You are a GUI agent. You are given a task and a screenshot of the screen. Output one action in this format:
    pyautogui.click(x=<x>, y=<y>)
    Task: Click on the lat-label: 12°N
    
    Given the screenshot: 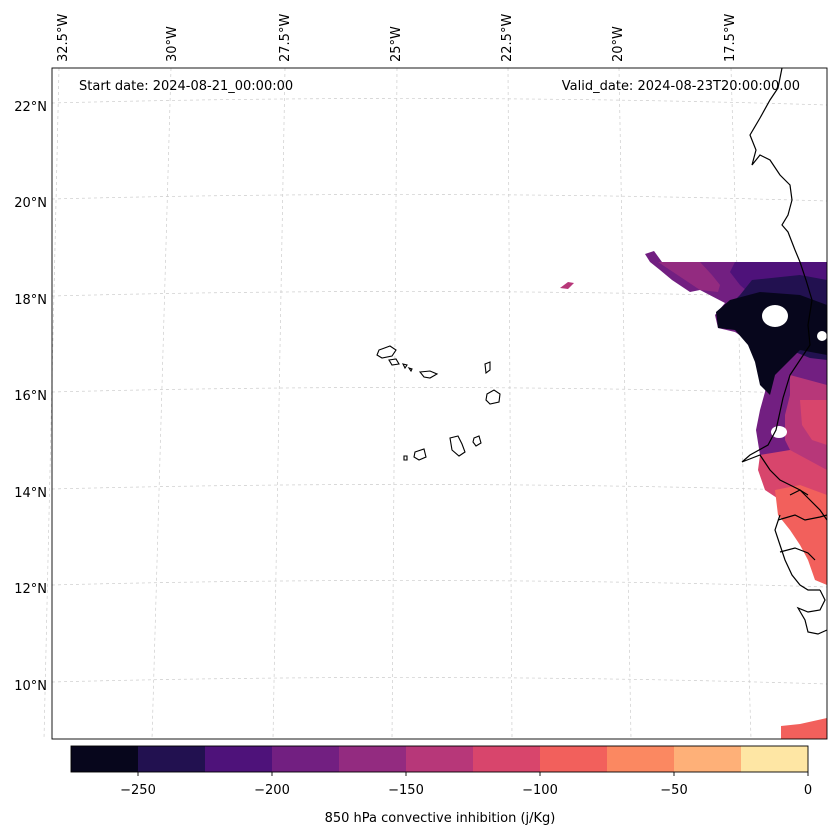 What is the action you would take?
    pyautogui.click(x=30, y=589)
    